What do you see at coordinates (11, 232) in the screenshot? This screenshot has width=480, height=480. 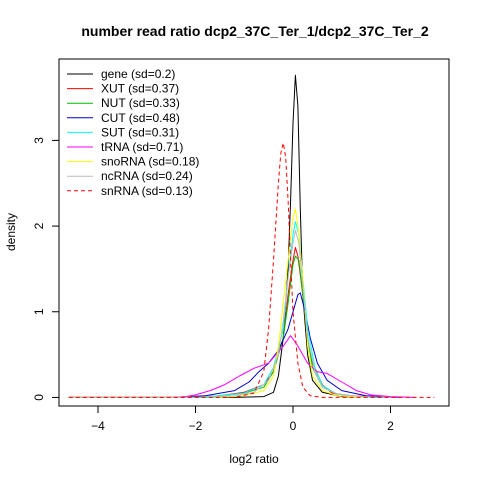 I see `y-axis-label: density` at bounding box center [11, 232].